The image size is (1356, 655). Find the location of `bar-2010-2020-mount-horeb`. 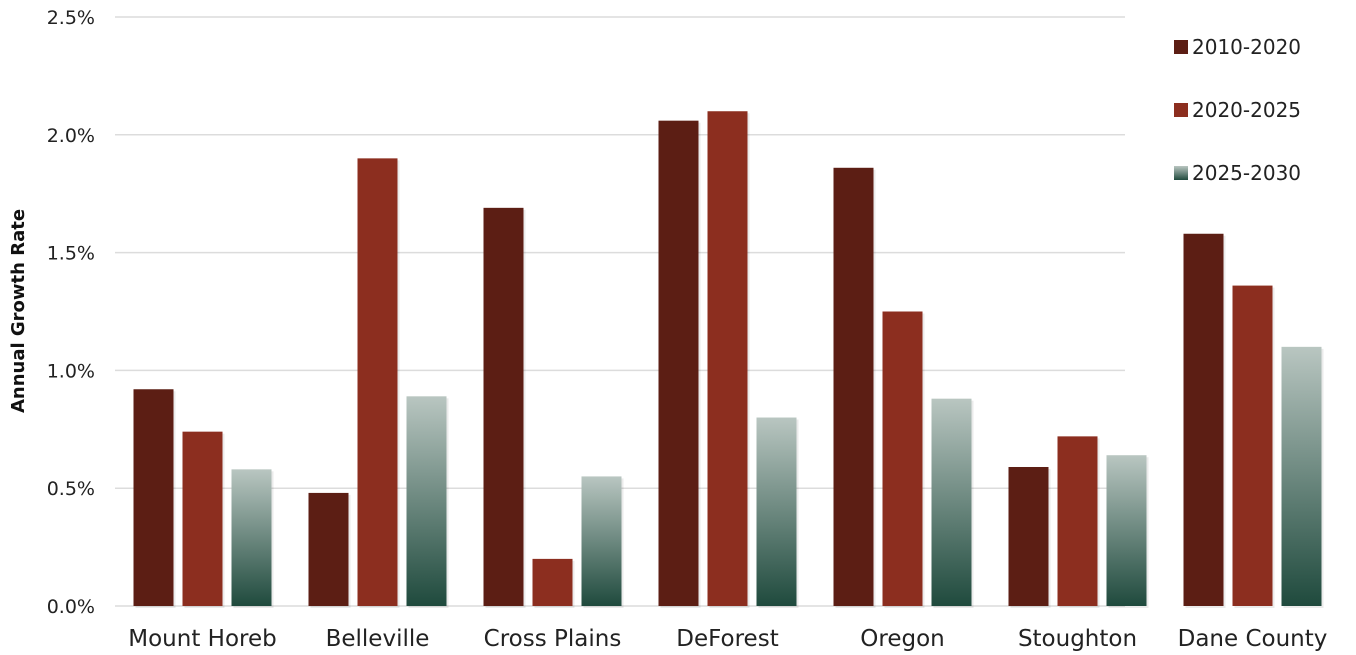

bar-2010-2020-mount-horeb is located at coordinates (153, 497).